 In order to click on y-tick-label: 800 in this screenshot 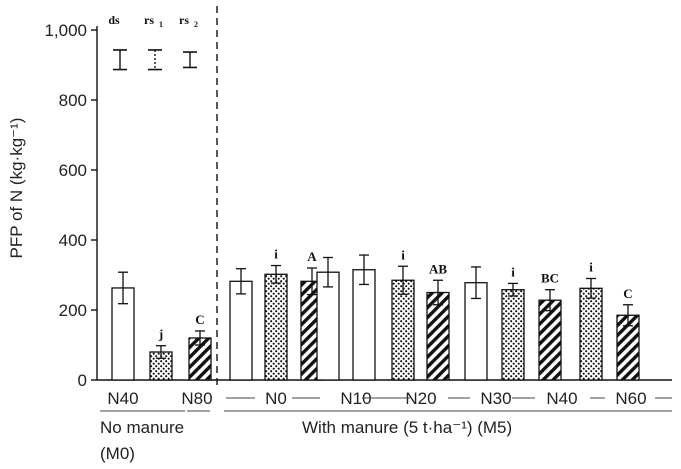, I will do `click(73, 100)`.